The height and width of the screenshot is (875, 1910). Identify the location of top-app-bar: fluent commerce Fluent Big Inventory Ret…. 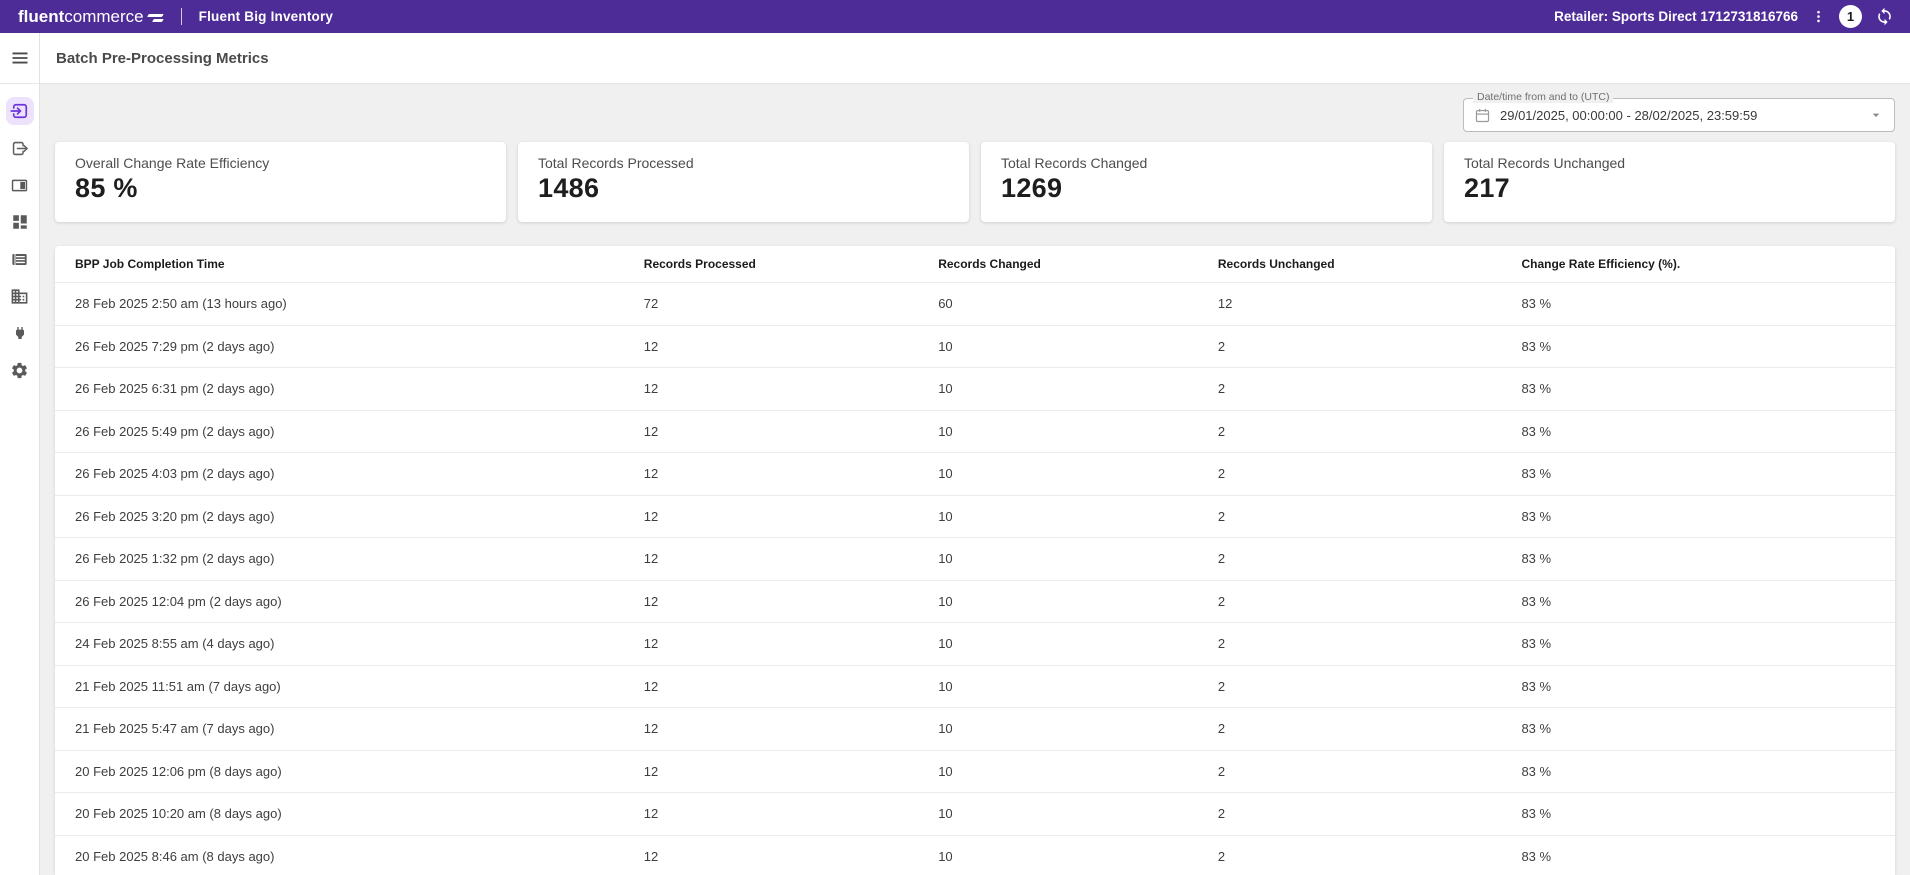
(955, 16).